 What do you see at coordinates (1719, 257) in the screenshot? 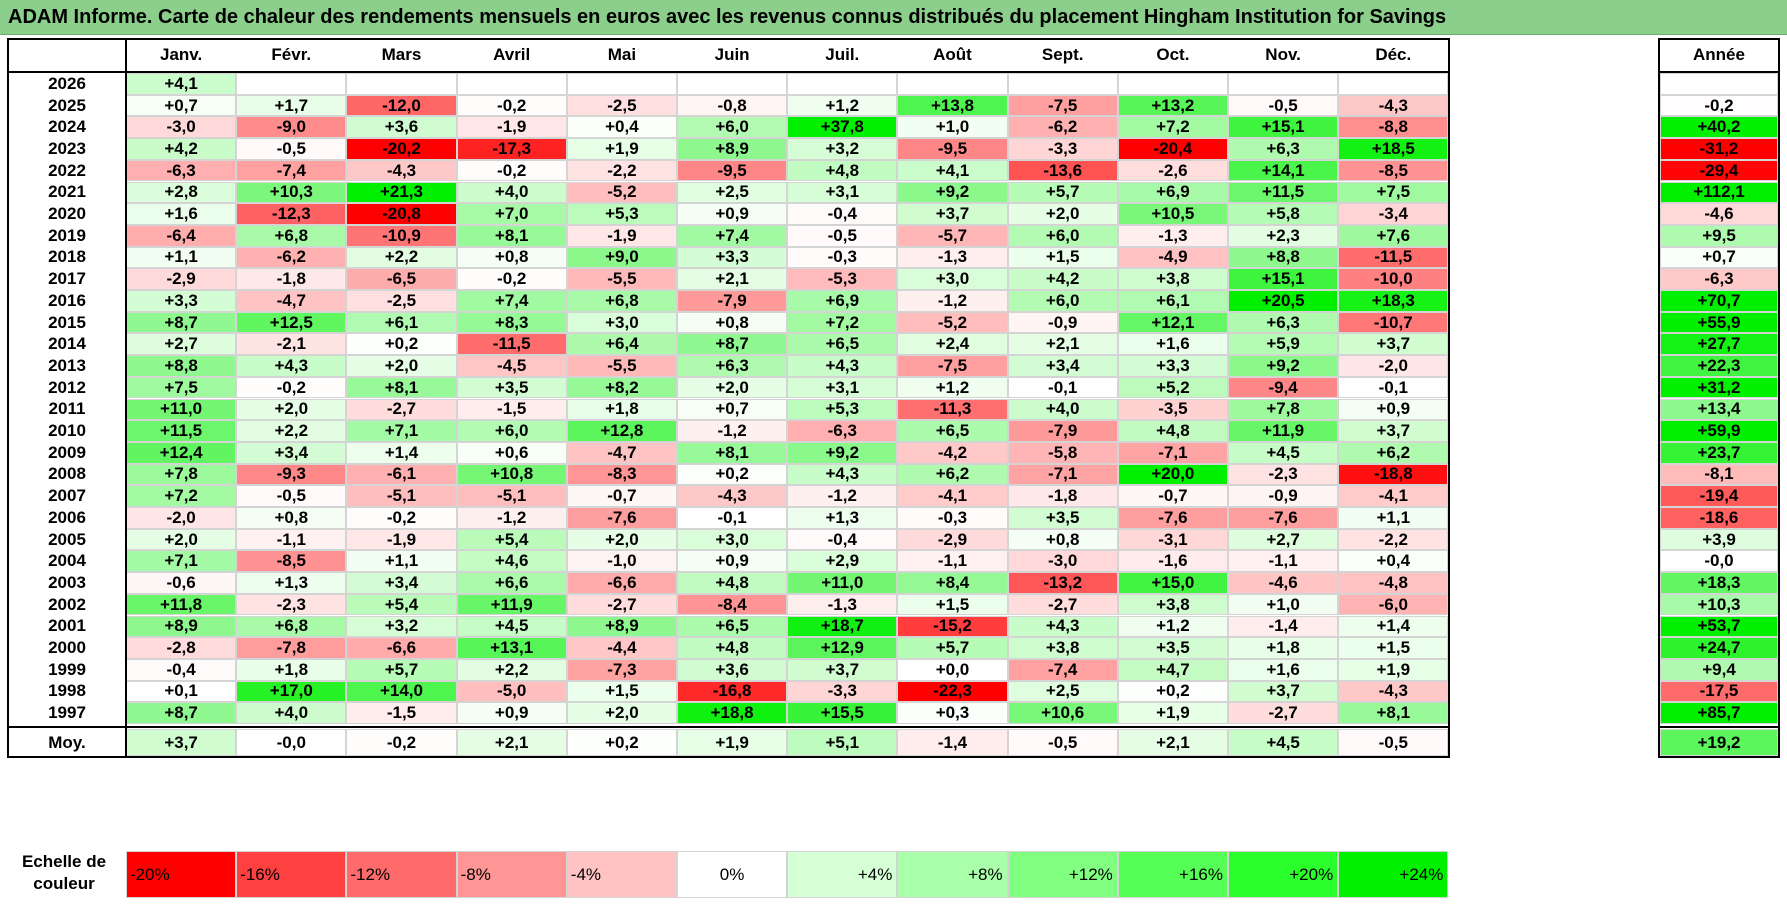
I see `annual-cell: +0,7` at bounding box center [1719, 257].